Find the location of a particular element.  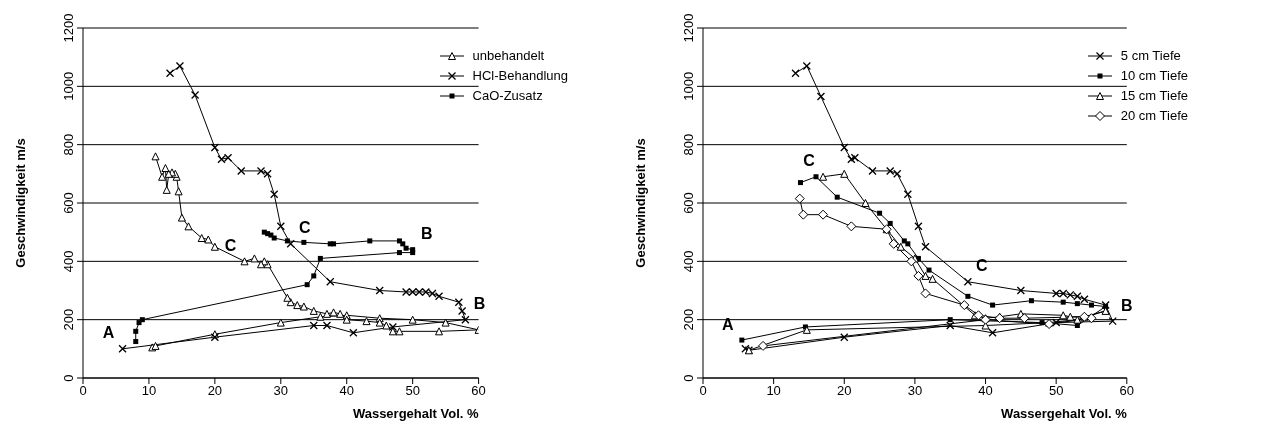

legend-label: 15 cm Tiefe is located at coordinates (1154, 95).